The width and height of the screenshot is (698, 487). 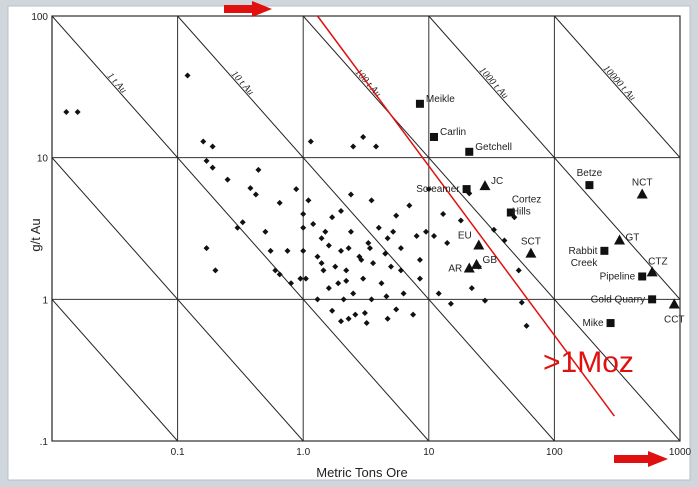 I want to click on deposit-label: GB, so click(x=490, y=260).